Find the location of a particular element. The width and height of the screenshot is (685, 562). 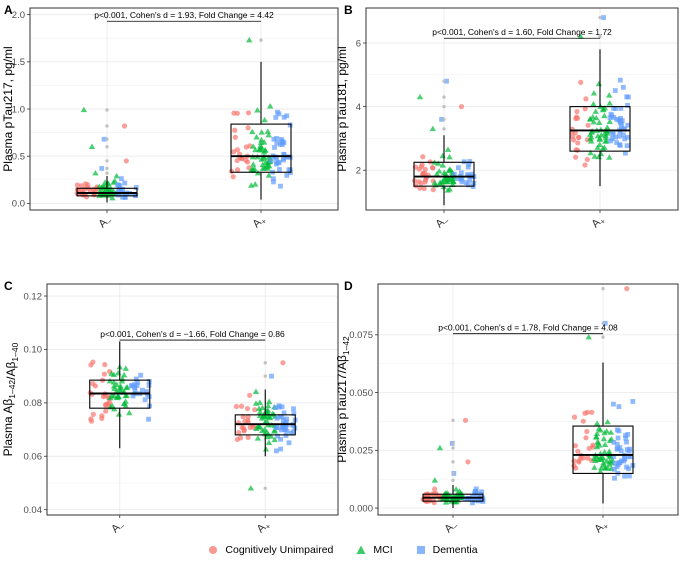

panel-letter: A is located at coordinates (8, 10).